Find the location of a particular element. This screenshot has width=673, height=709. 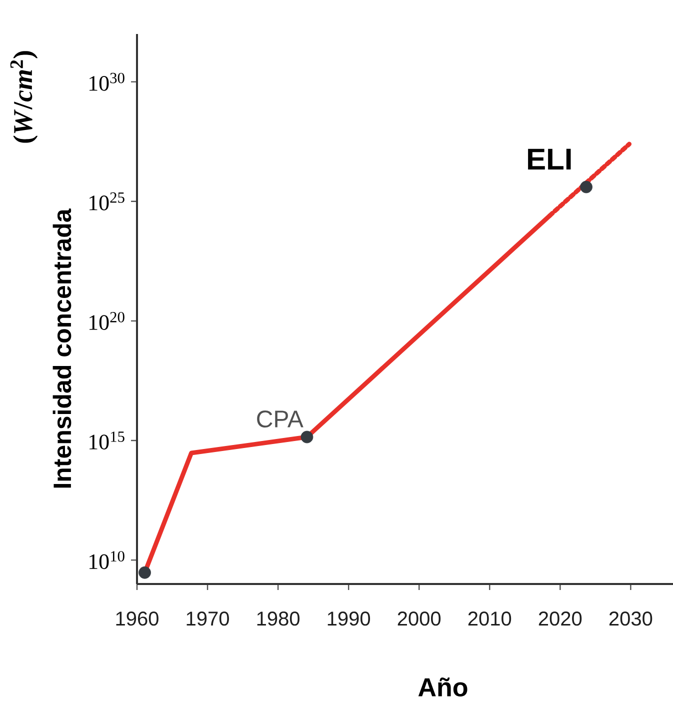

x-tick-label: 2000 is located at coordinates (419, 619).